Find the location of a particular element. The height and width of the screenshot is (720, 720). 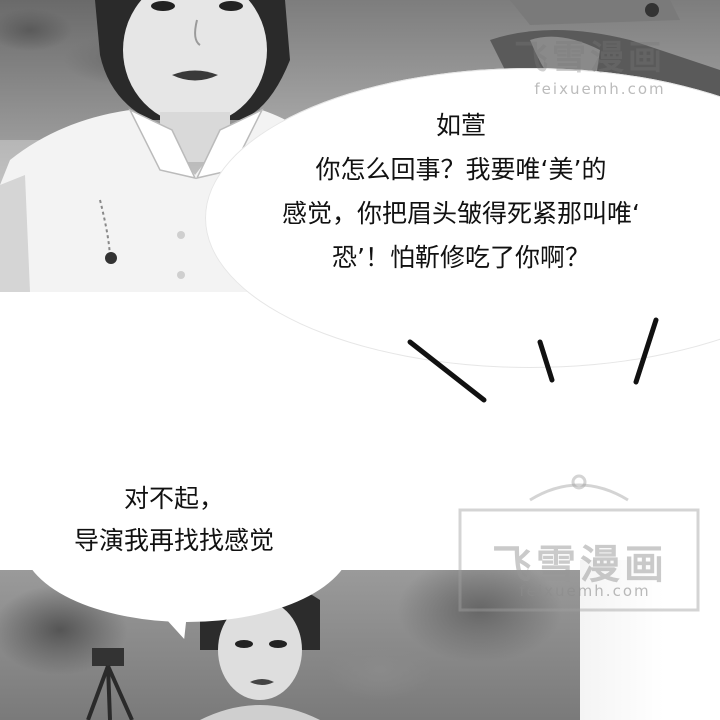

dialogue-line: 恐’！怕靳修吃了你啊？ is located at coordinates (461, 257).